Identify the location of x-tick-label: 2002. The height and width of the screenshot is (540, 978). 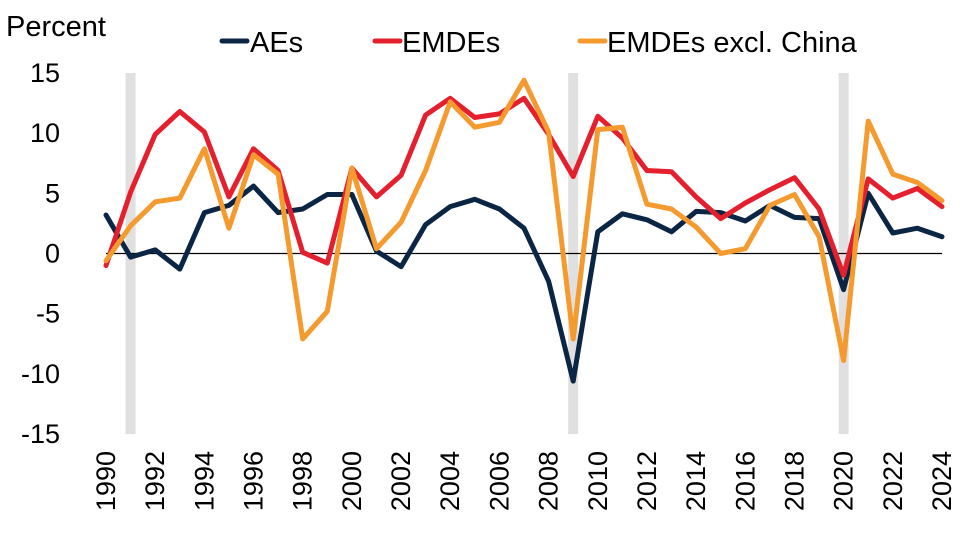
(401, 481).